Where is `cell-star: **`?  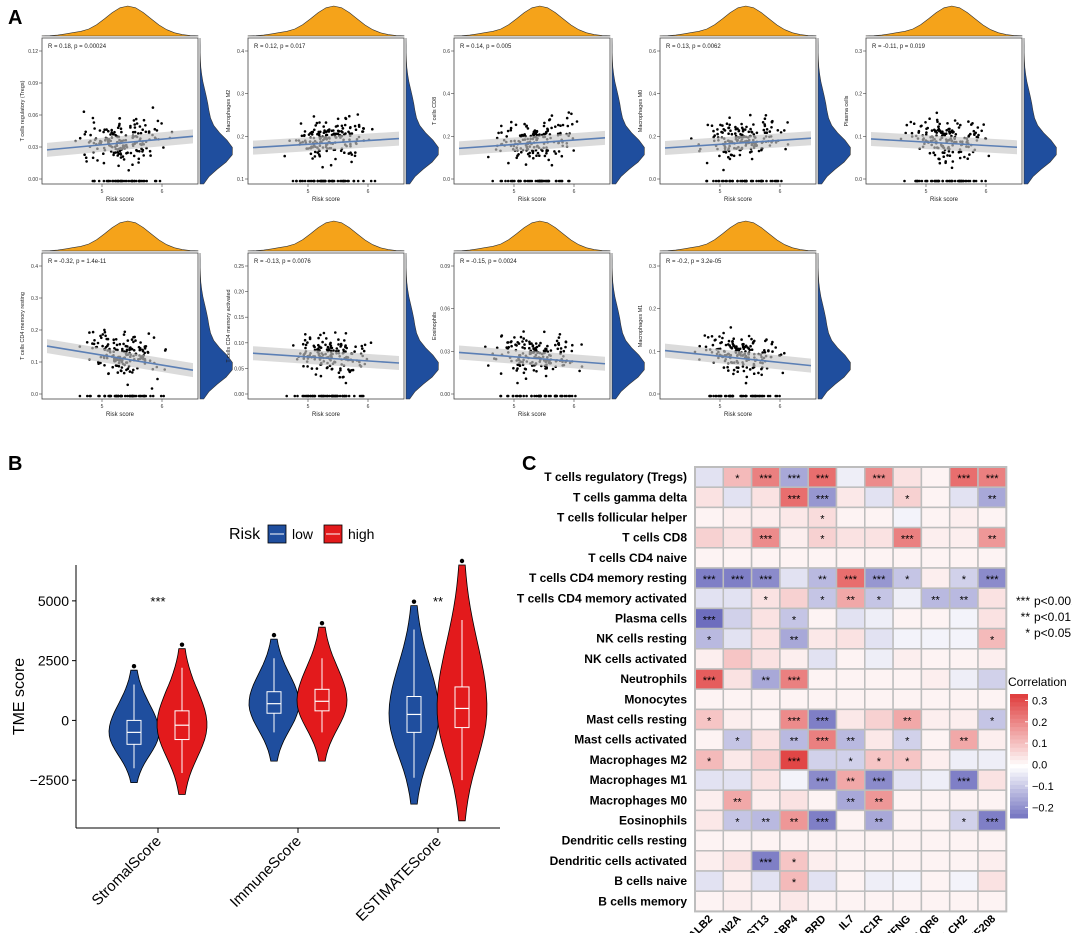 cell-star: ** is located at coordinates (879, 823).